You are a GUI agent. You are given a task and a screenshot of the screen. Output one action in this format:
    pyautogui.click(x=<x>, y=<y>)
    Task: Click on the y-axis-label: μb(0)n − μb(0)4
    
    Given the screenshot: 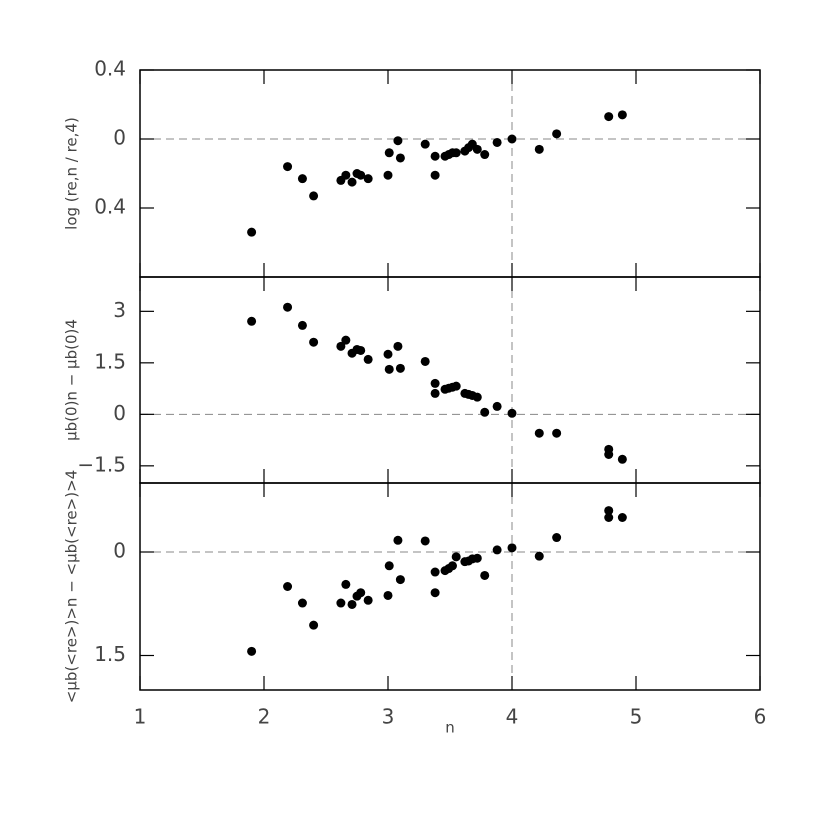 What is the action you would take?
    pyautogui.click(x=72, y=380)
    